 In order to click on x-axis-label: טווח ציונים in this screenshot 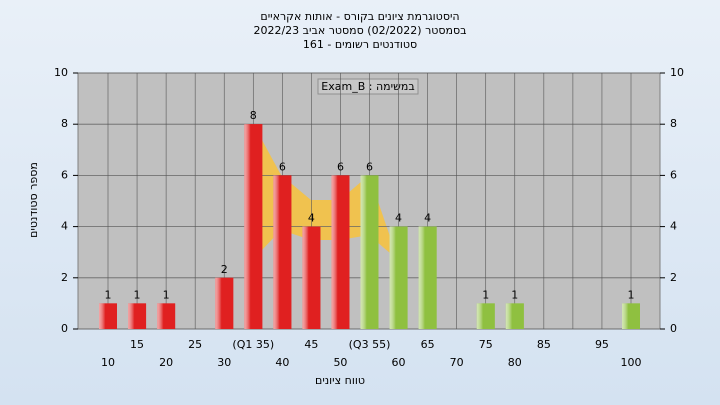, I will do `click(340, 380)`.